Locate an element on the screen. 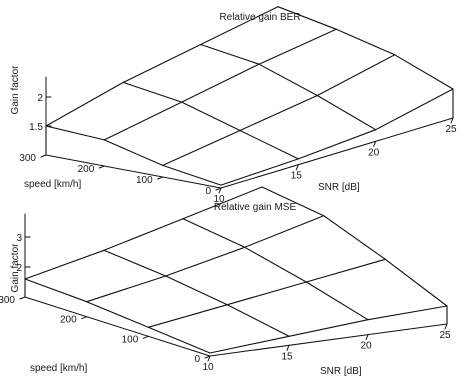  chart-title: Relative gain MSE is located at coordinates (255, 207).